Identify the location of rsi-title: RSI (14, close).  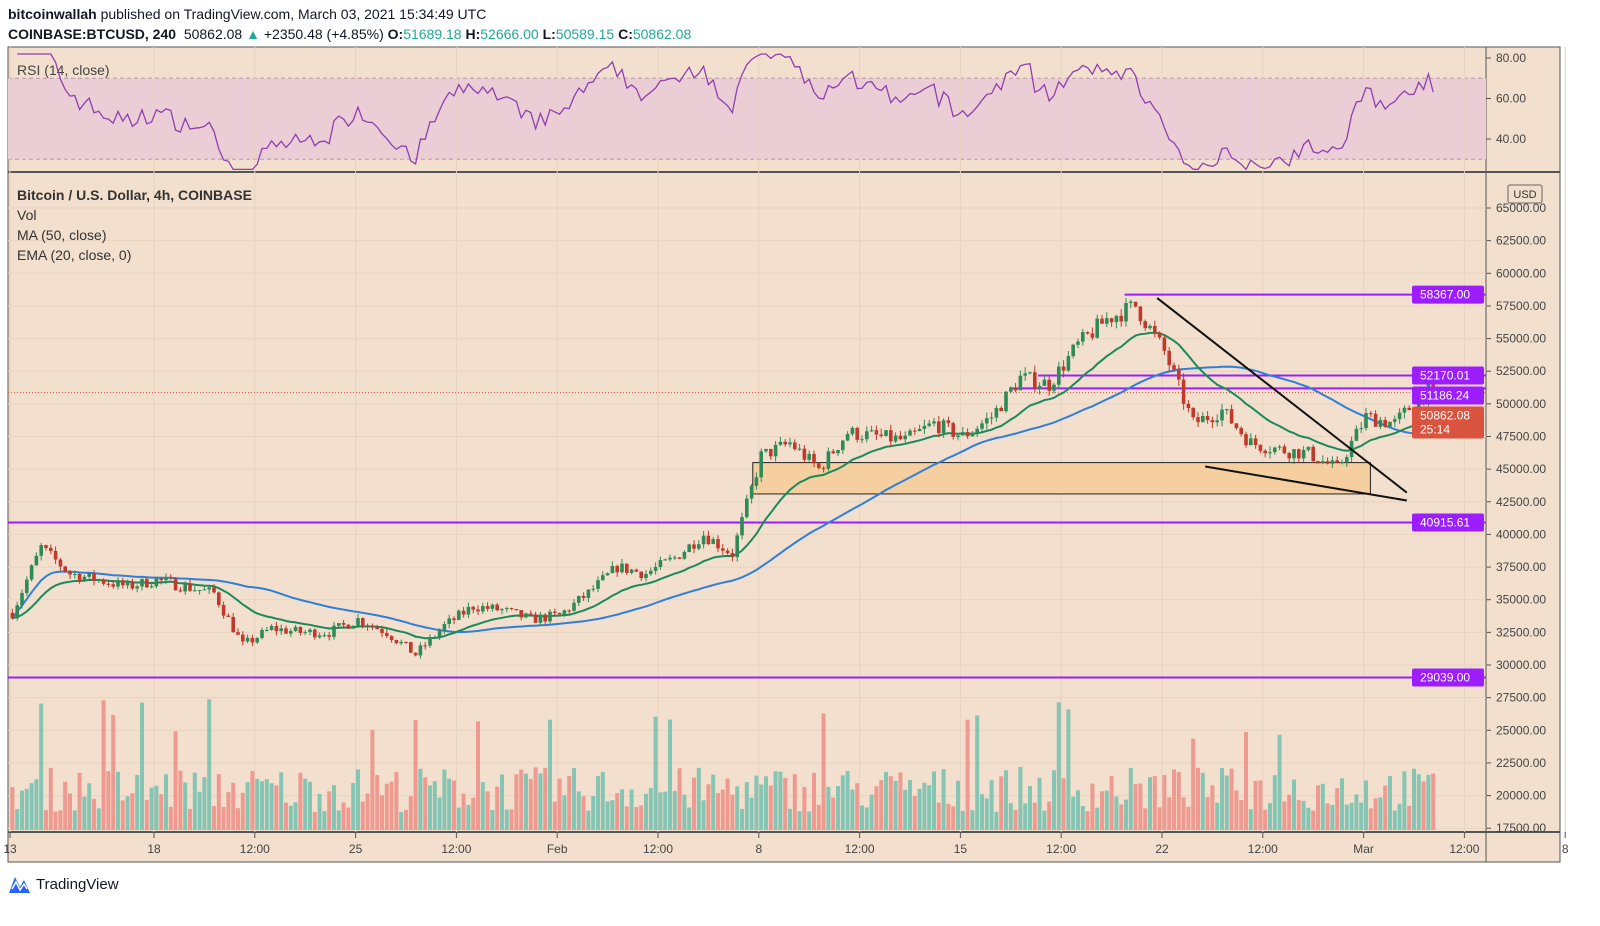
(63, 70).